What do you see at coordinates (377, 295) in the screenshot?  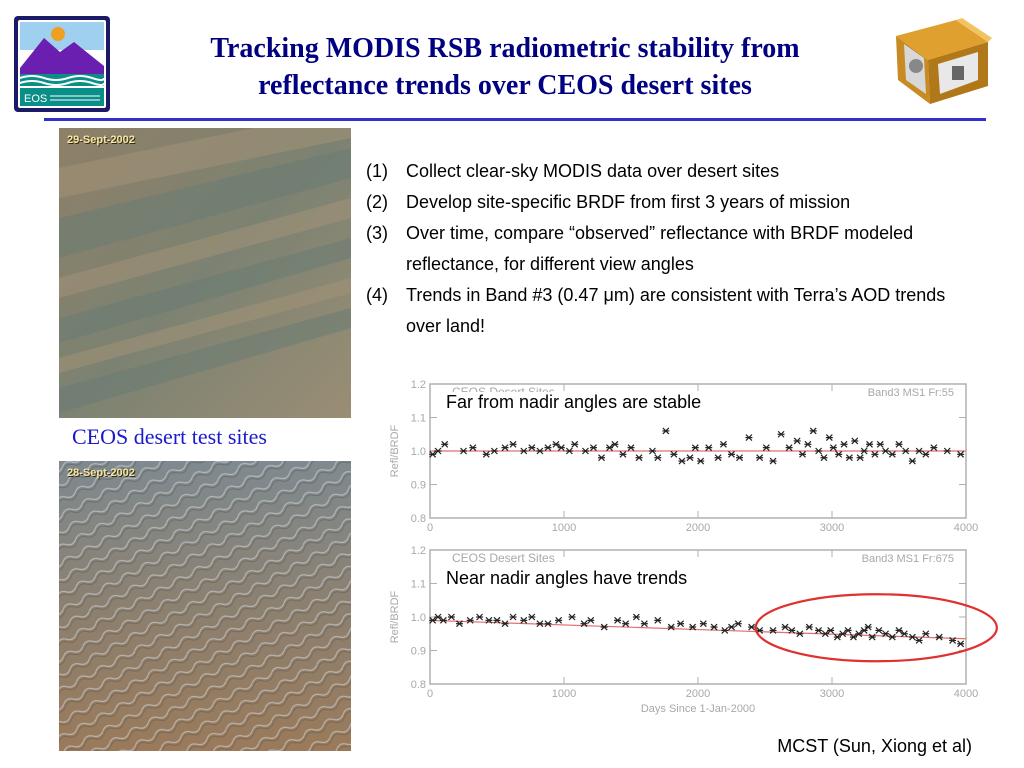 I see `step-number: (4)` at bounding box center [377, 295].